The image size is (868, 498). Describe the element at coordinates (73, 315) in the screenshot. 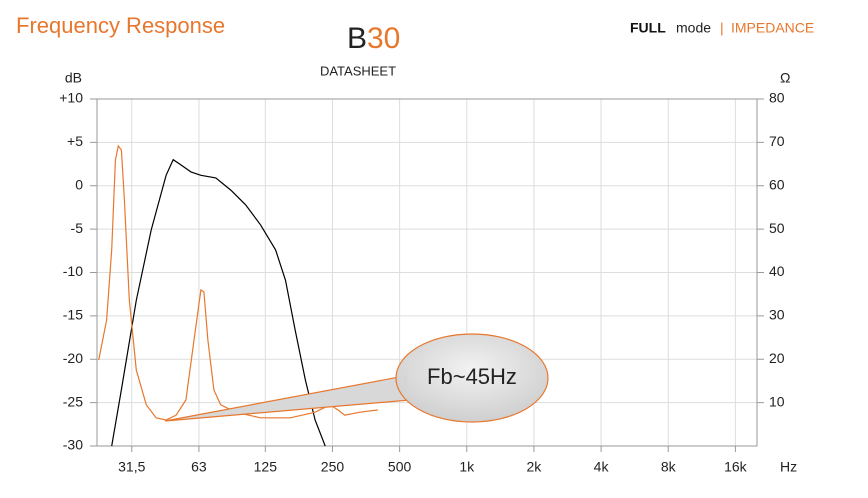

I see `y-tick-label: -15` at that location.